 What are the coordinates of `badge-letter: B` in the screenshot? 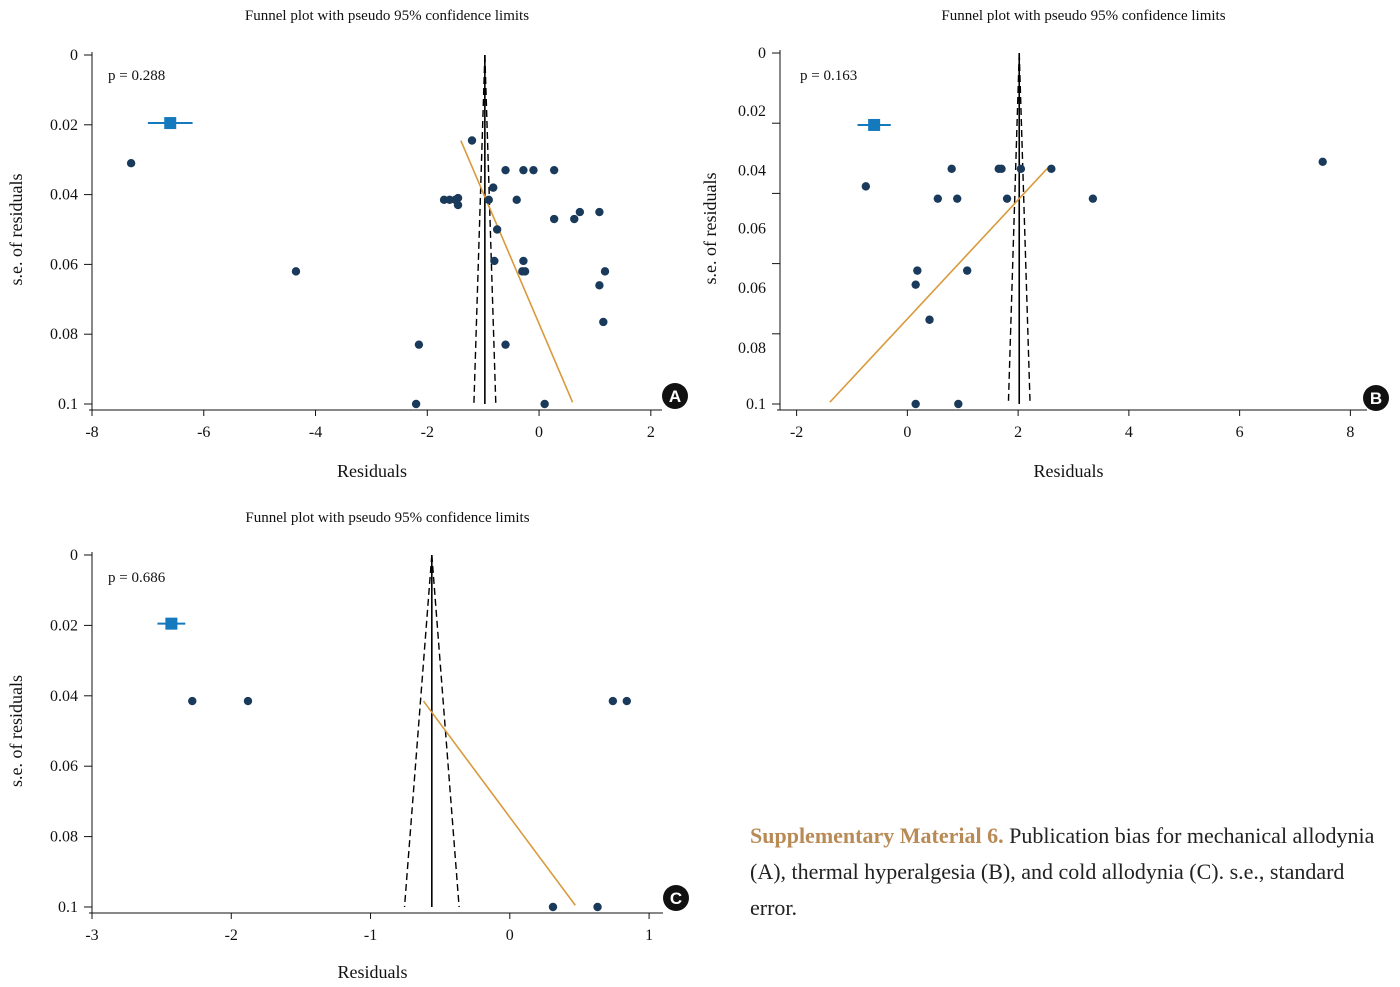 It's located at (1376, 398).